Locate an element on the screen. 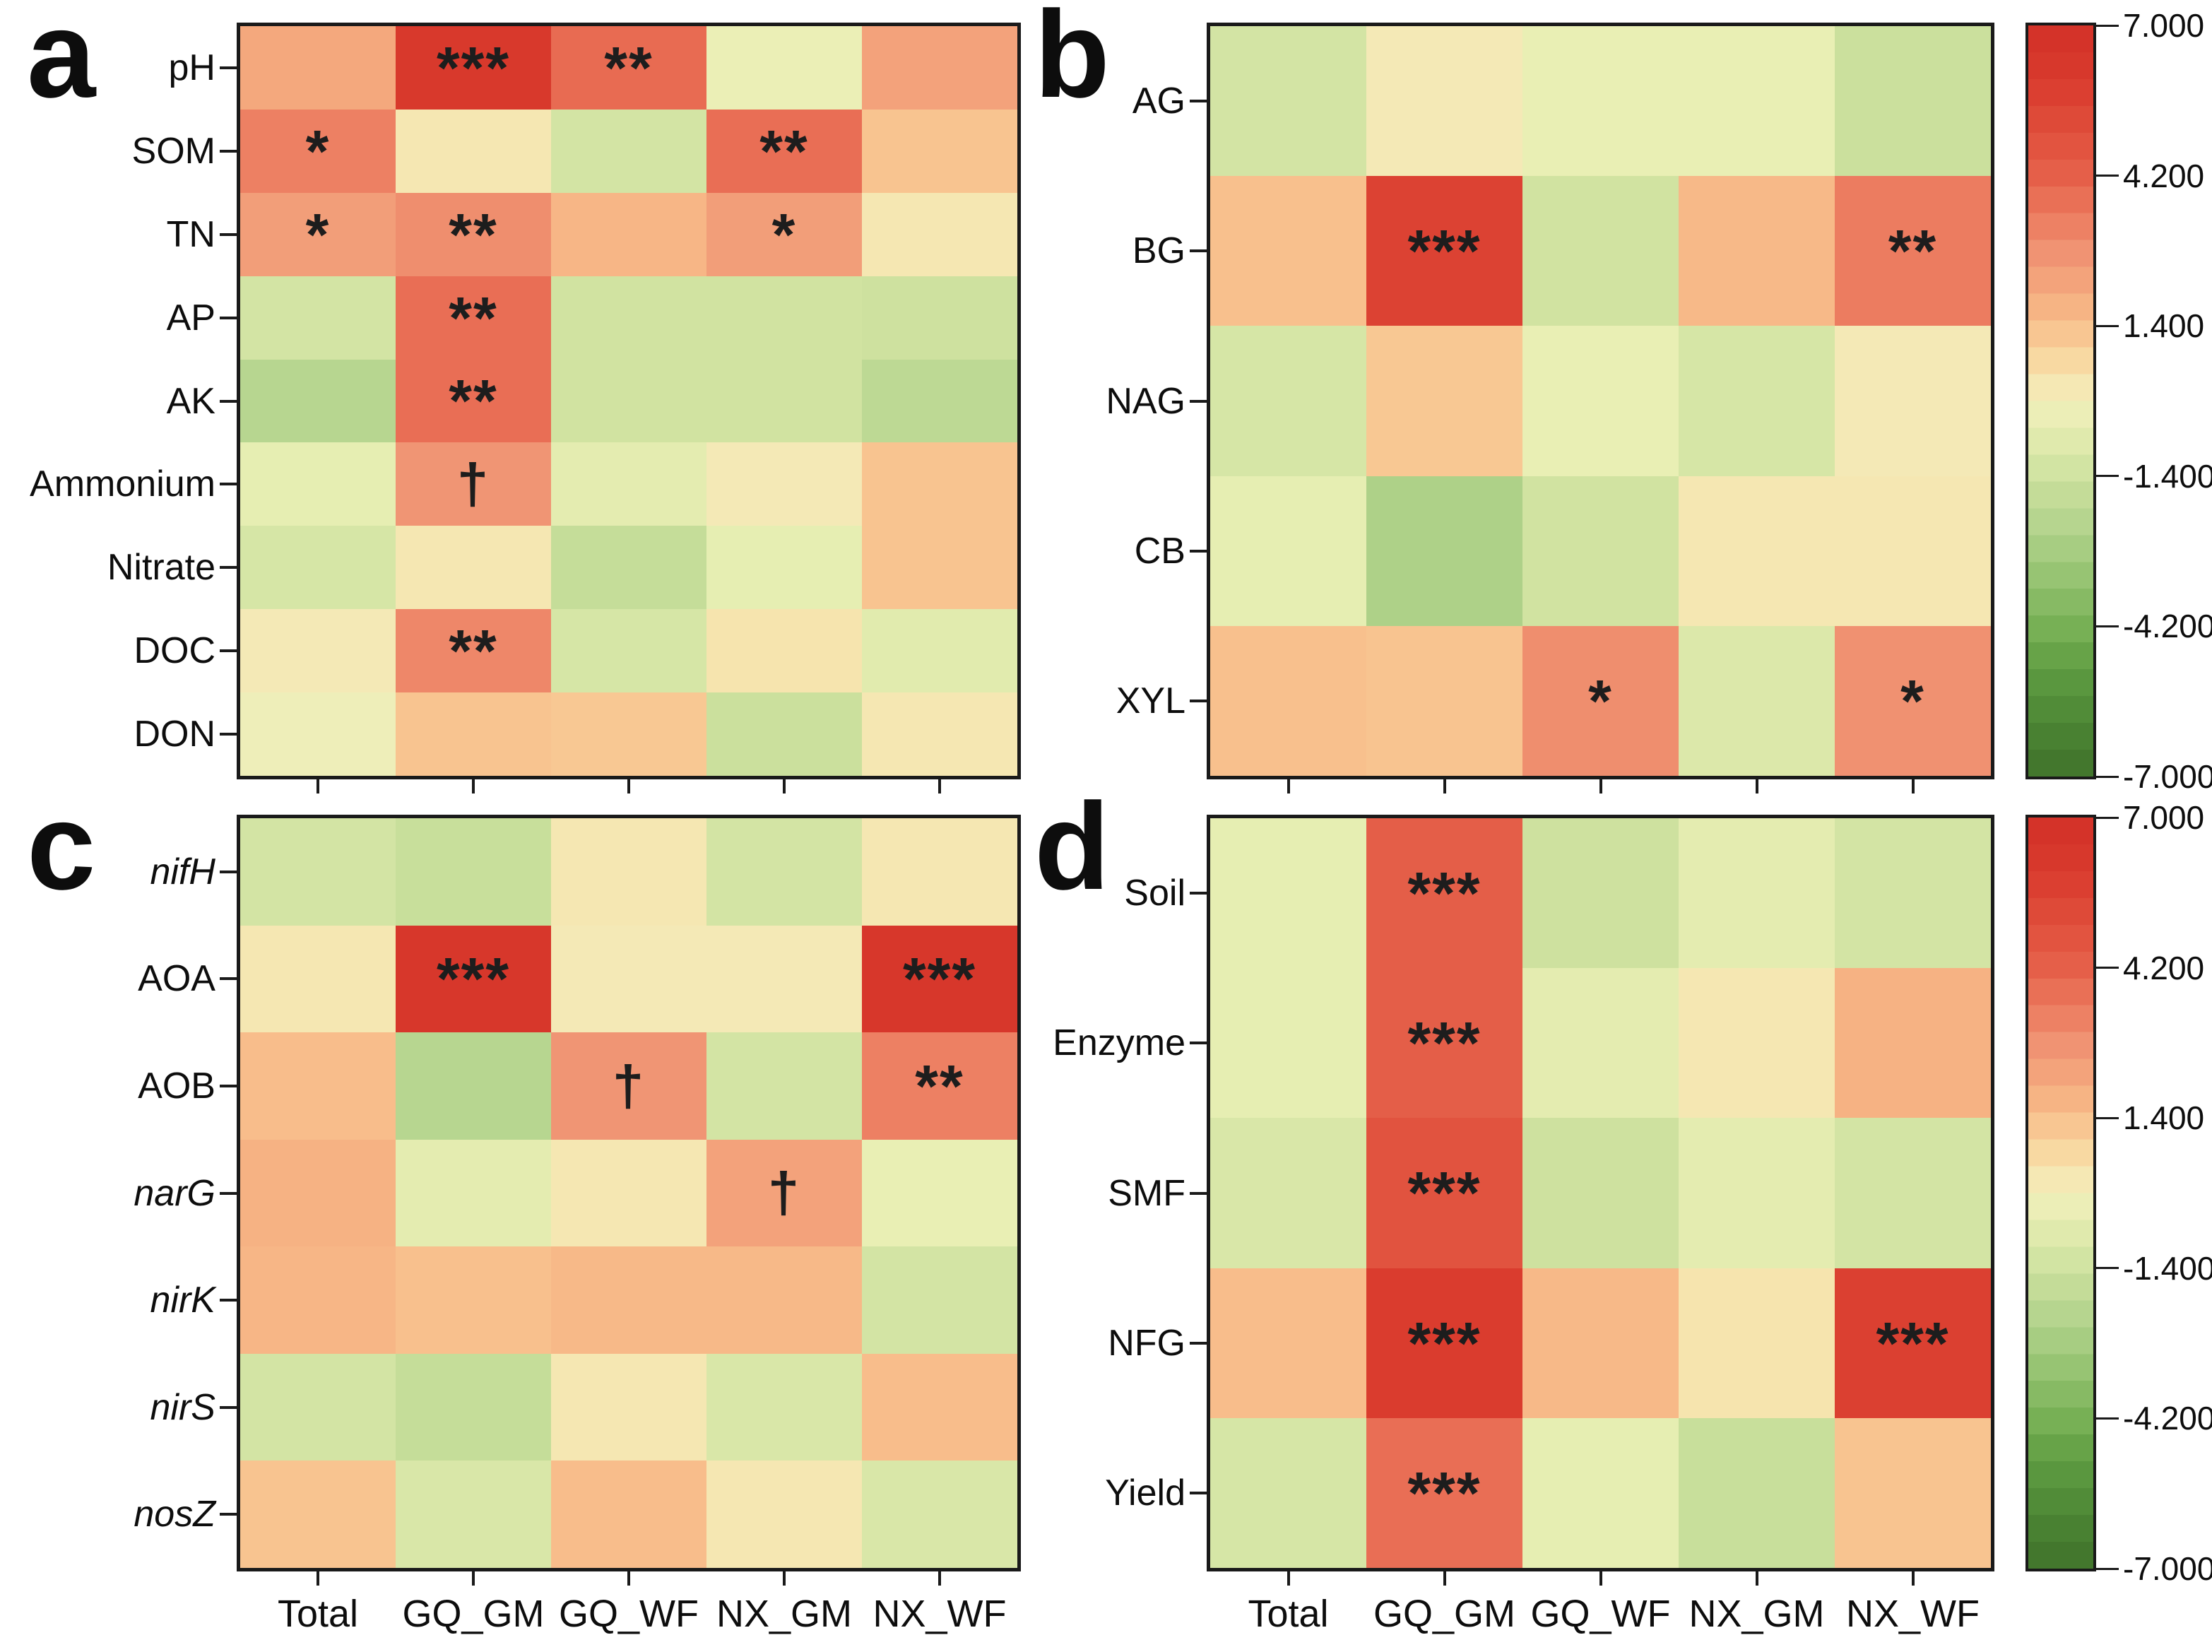 The image size is (2212, 1652). row-label-AG: AG is located at coordinates (1158, 102).